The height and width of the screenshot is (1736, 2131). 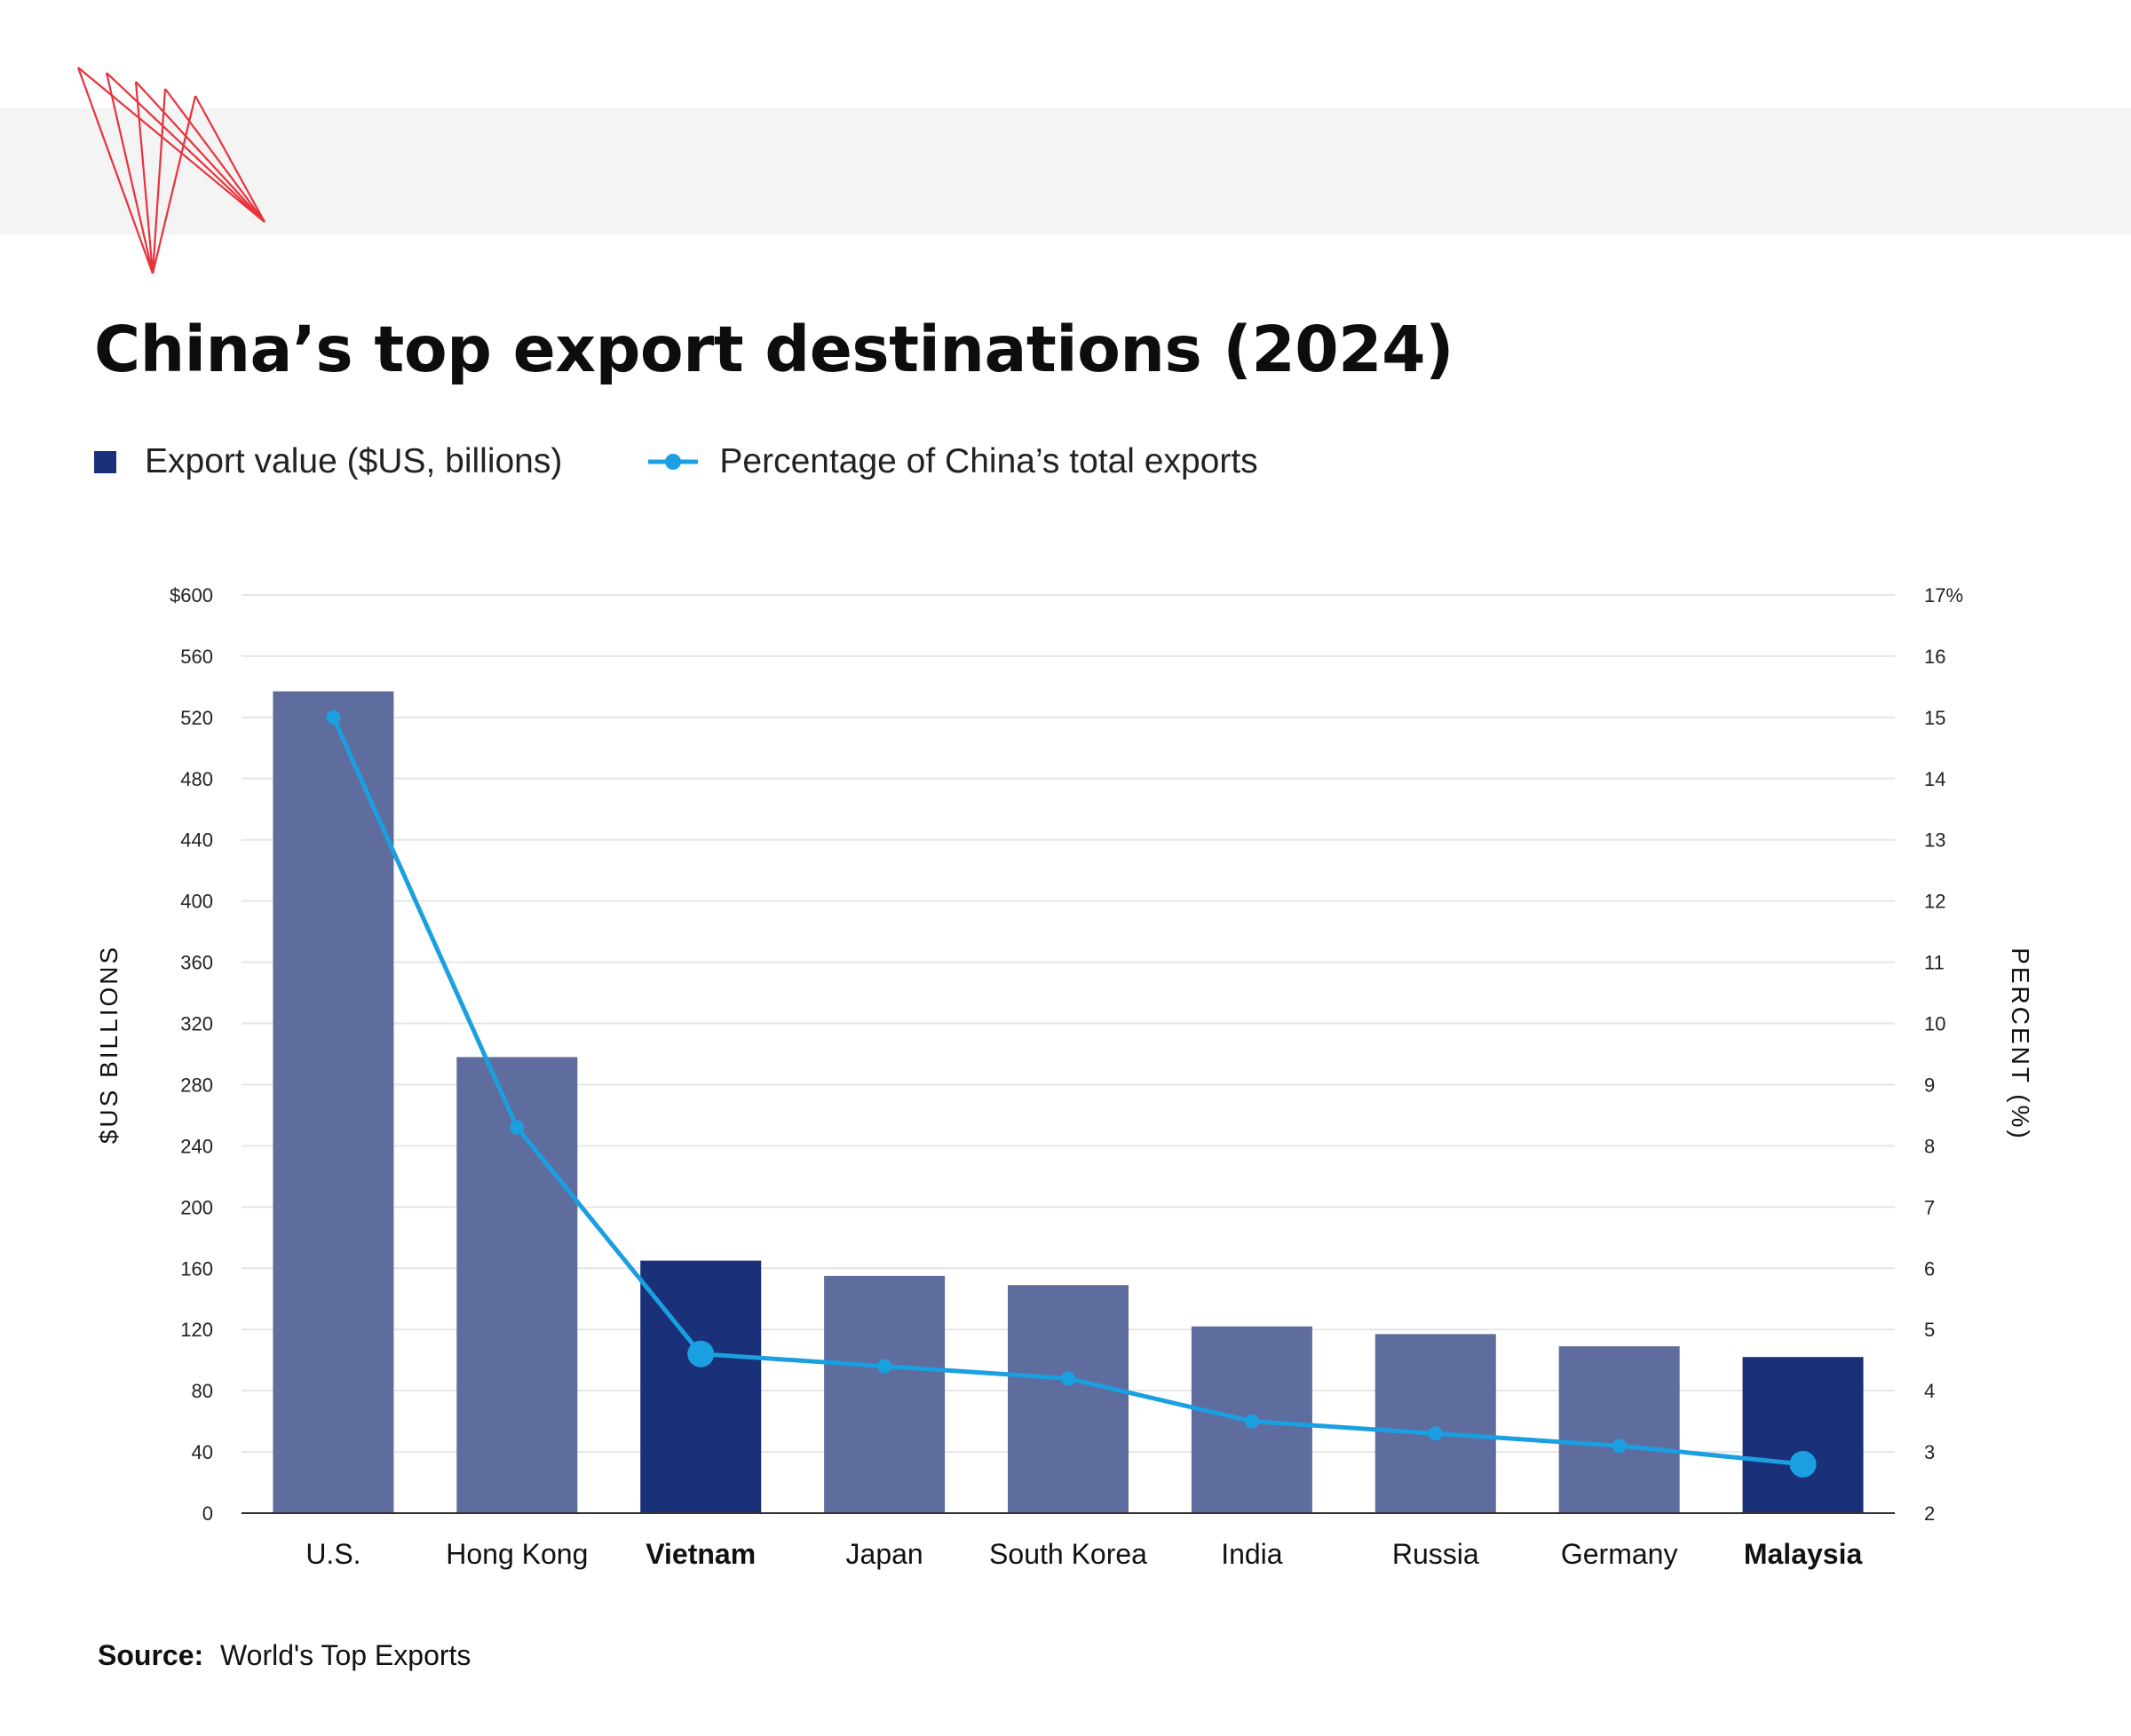 I want to click on y-left-tick-label: 280, so click(x=196, y=1085).